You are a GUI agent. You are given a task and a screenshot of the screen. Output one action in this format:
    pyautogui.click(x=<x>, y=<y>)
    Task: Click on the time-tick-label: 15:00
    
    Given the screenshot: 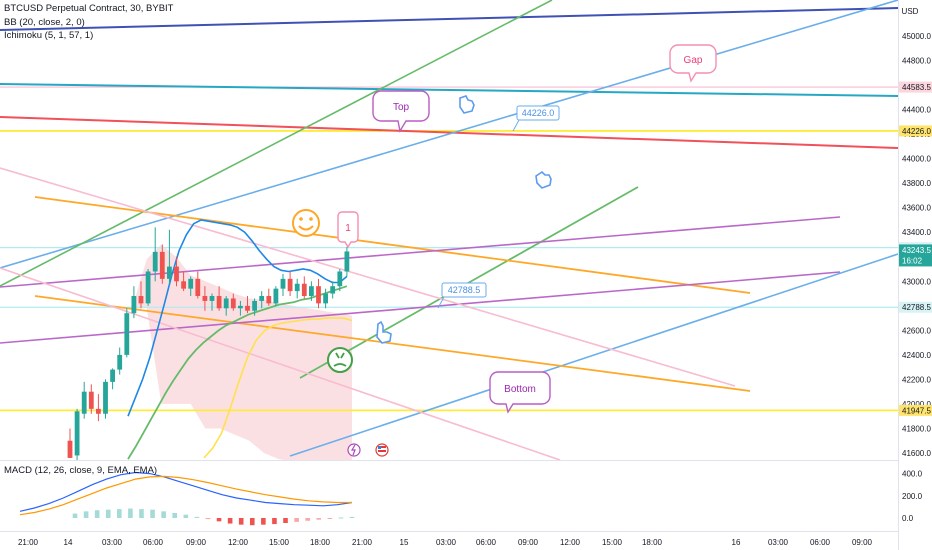 What is the action you would take?
    pyautogui.click(x=612, y=542)
    